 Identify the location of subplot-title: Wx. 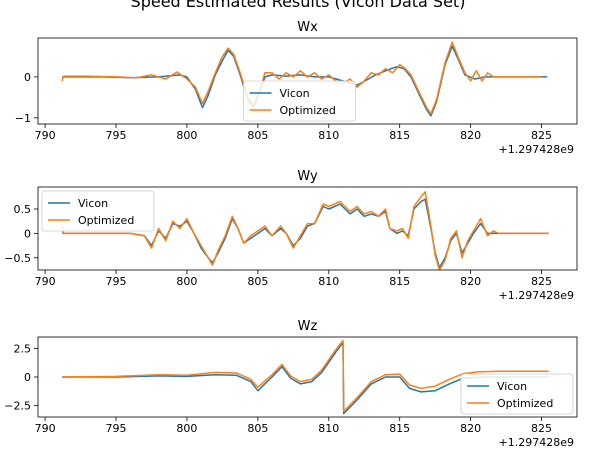
(307, 27).